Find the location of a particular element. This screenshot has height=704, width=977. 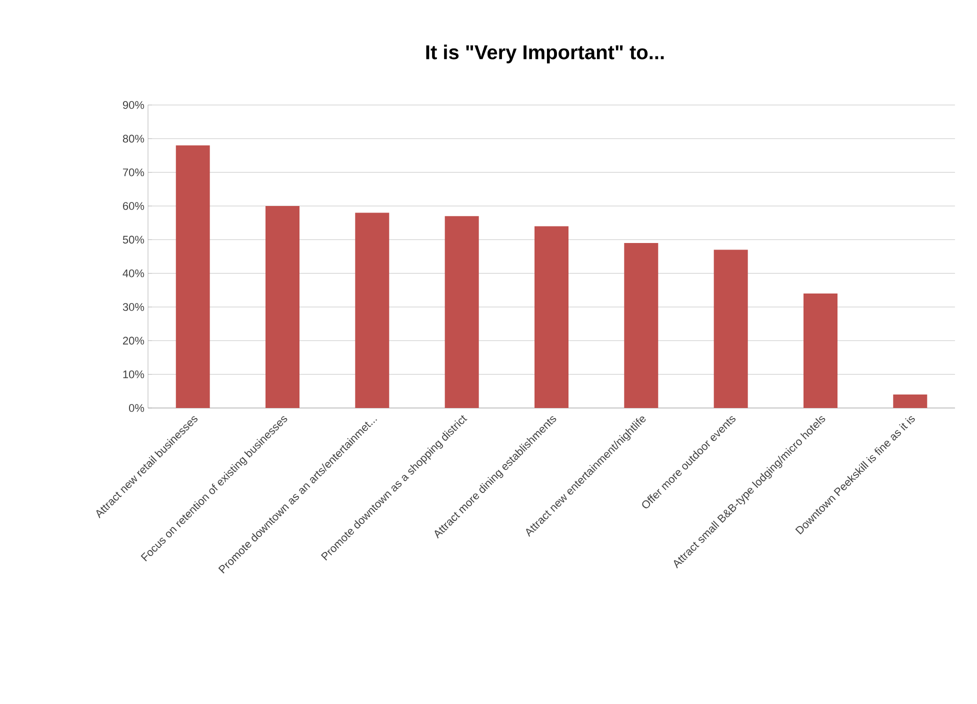

y-tick-label: 40% is located at coordinates (133, 273).